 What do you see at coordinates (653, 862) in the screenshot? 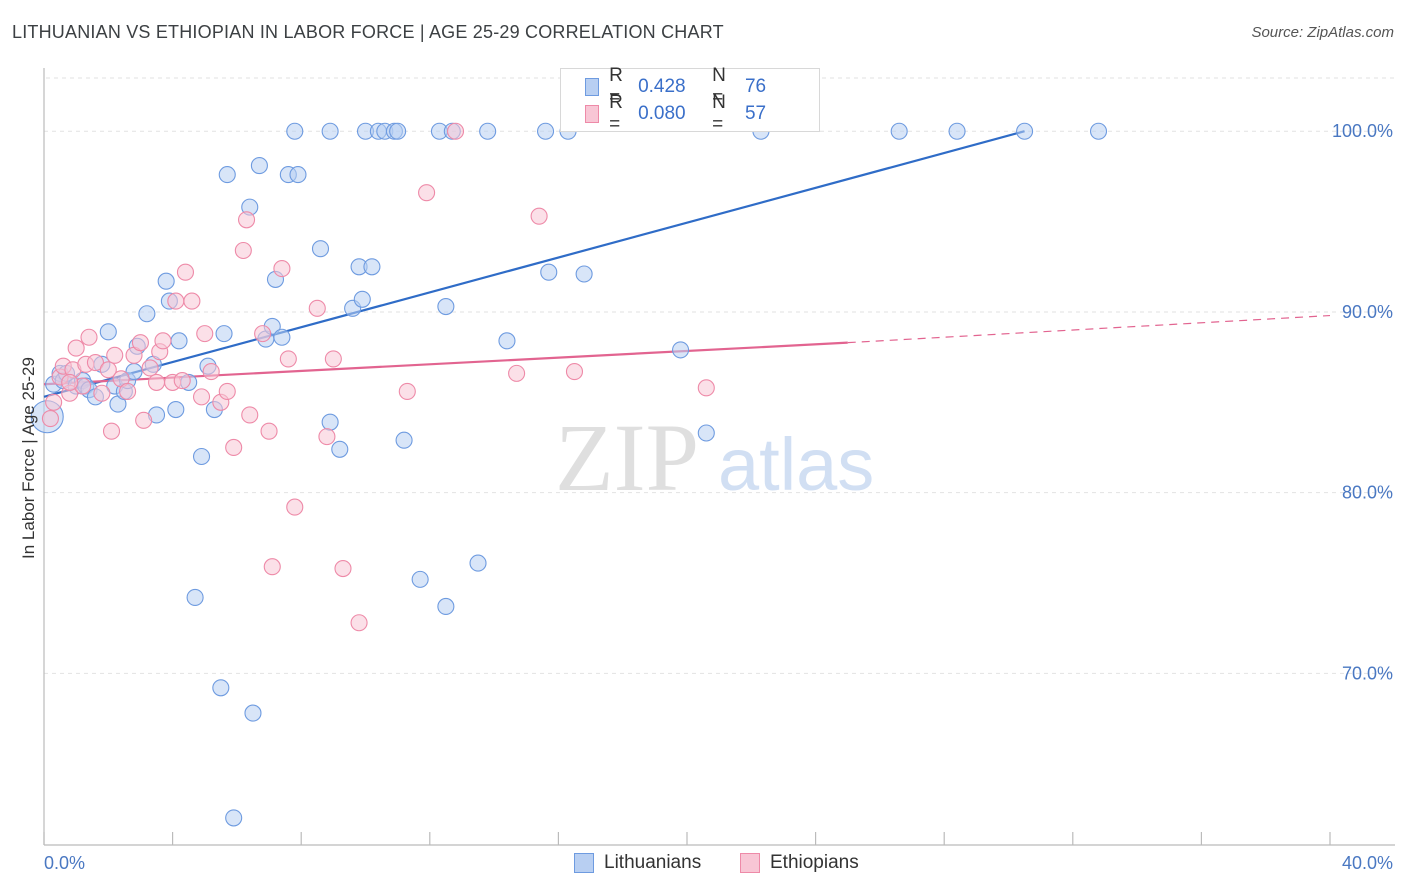
I see `legend-label-lithuanians: Lithuanians` at bounding box center [653, 862].